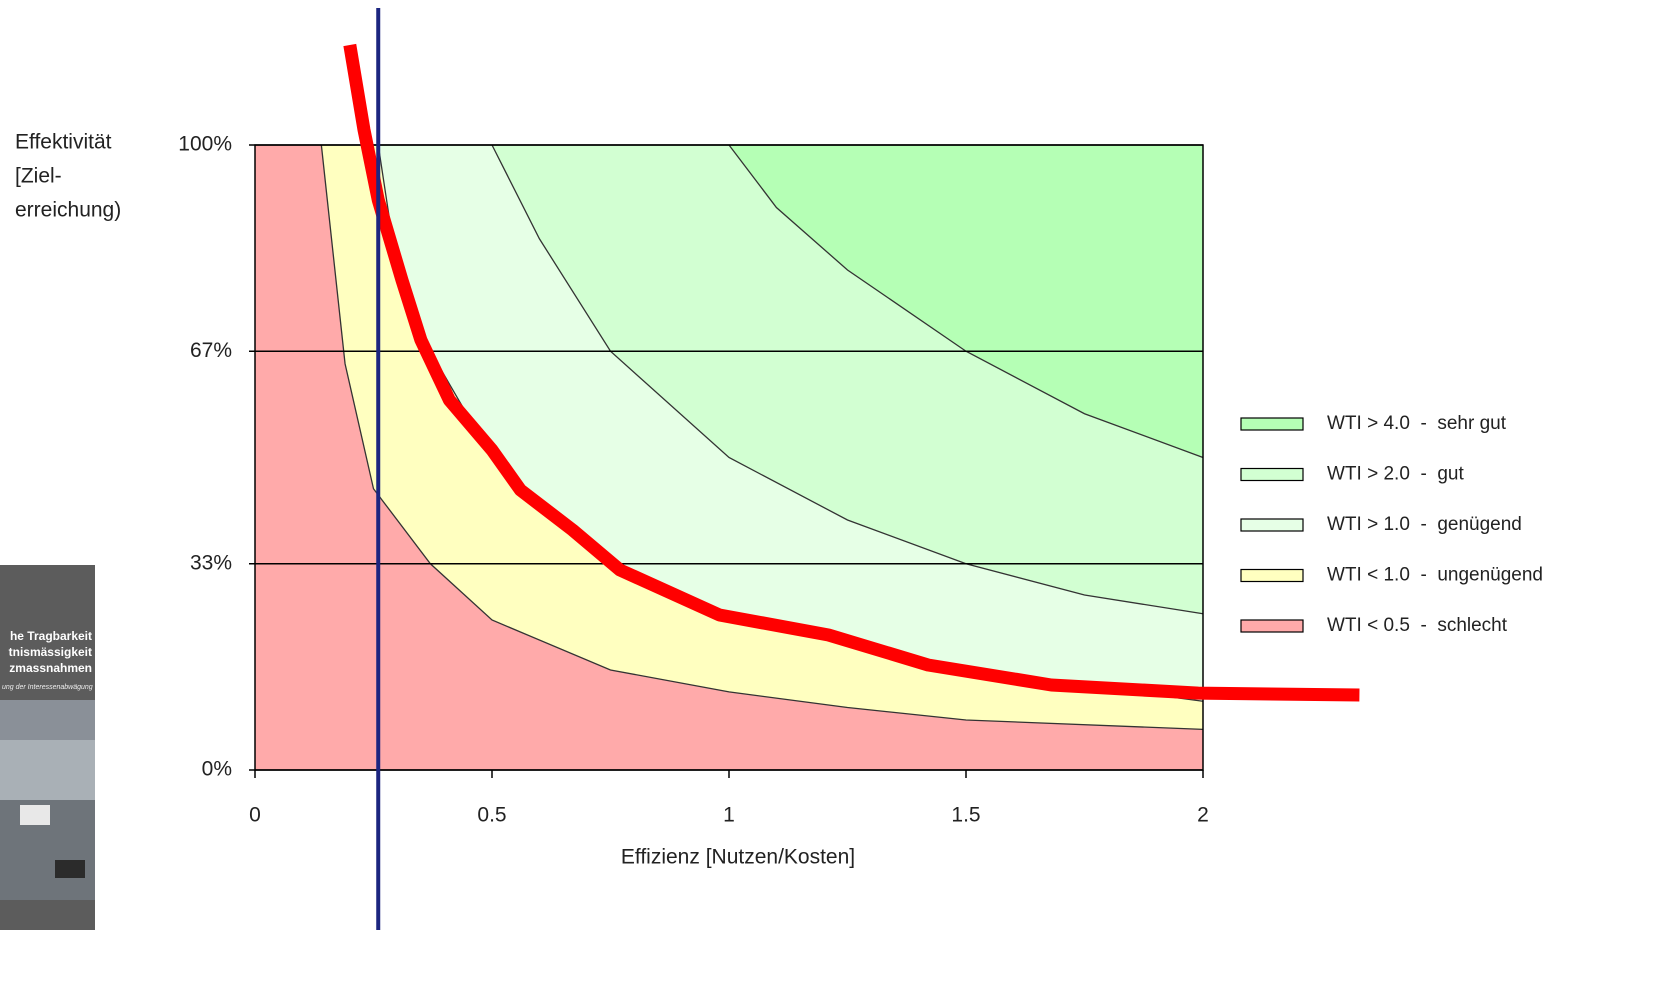  What do you see at coordinates (729, 815) in the screenshot?
I see `x-tick-label: 1` at bounding box center [729, 815].